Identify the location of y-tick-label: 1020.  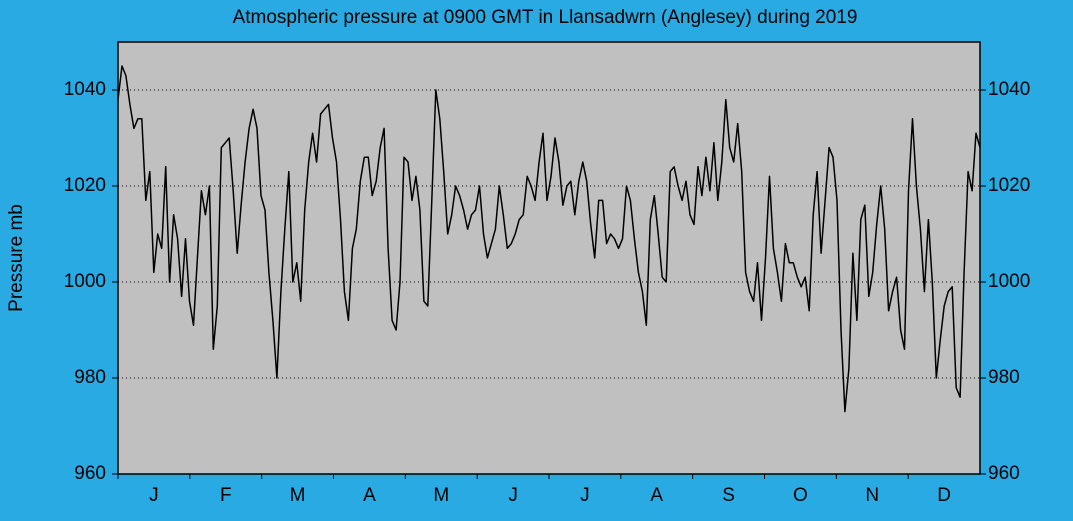
(85, 185).